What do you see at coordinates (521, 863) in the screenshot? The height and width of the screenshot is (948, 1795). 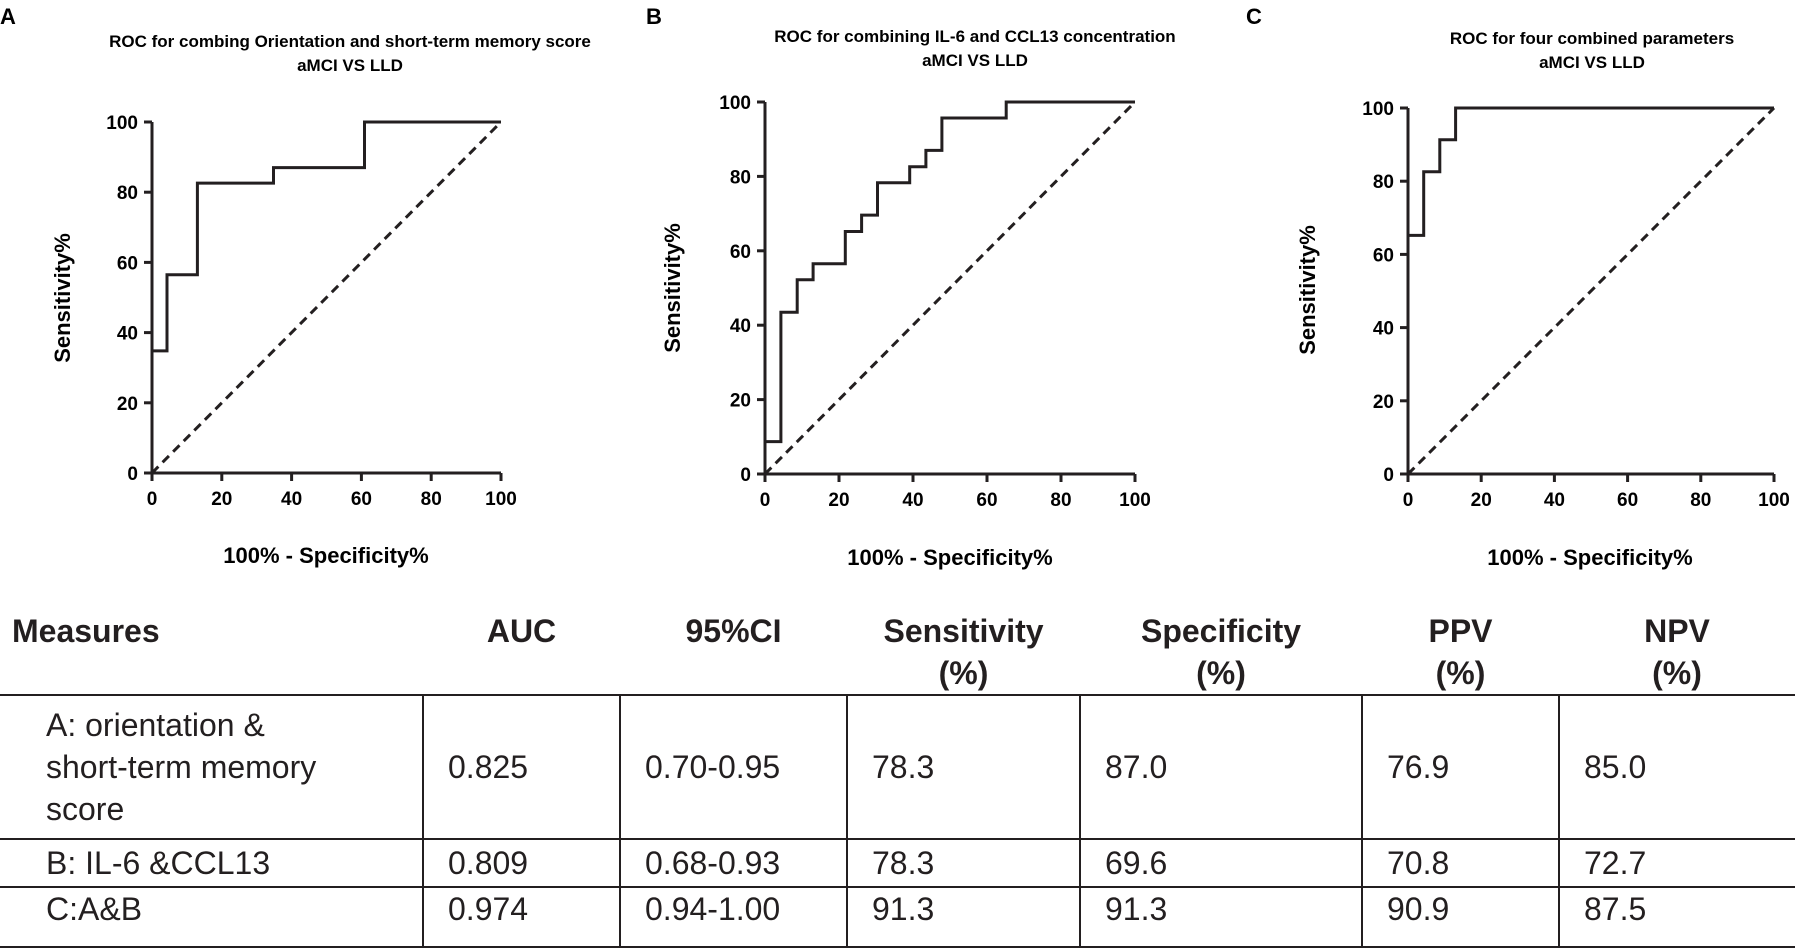 I see `cell-auc: 0.809` at bounding box center [521, 863].